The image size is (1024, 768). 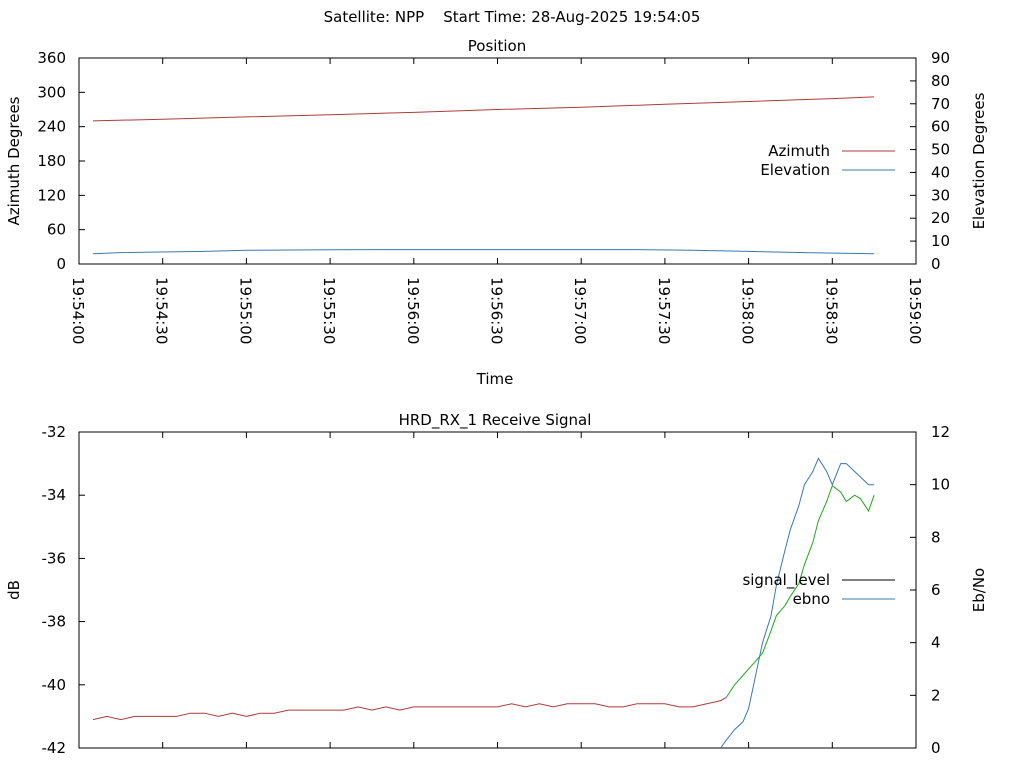 I want to click on ebno-axis-tick-label: 0, so click(x=936, y=748).